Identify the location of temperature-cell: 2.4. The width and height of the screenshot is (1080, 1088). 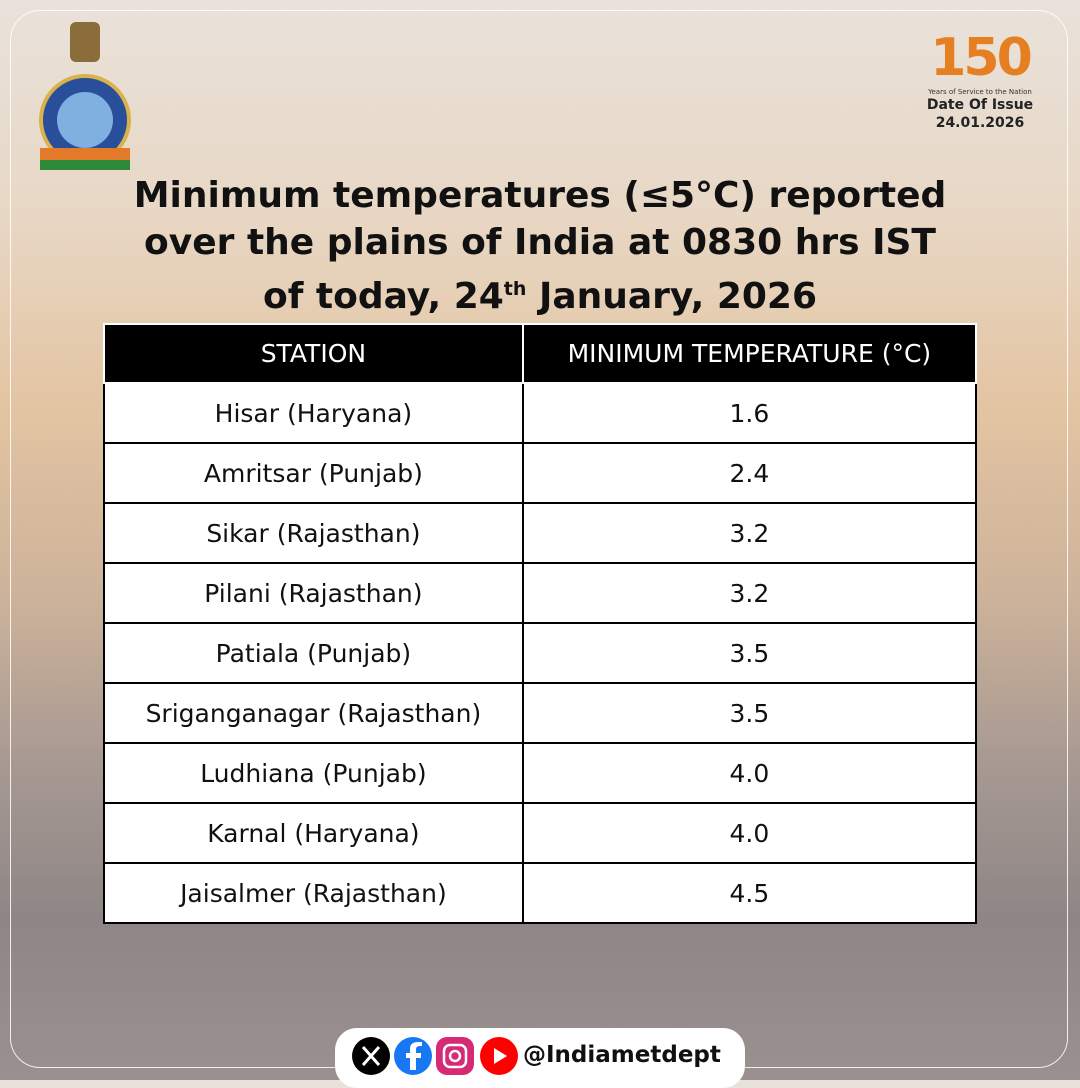
(749, 473).